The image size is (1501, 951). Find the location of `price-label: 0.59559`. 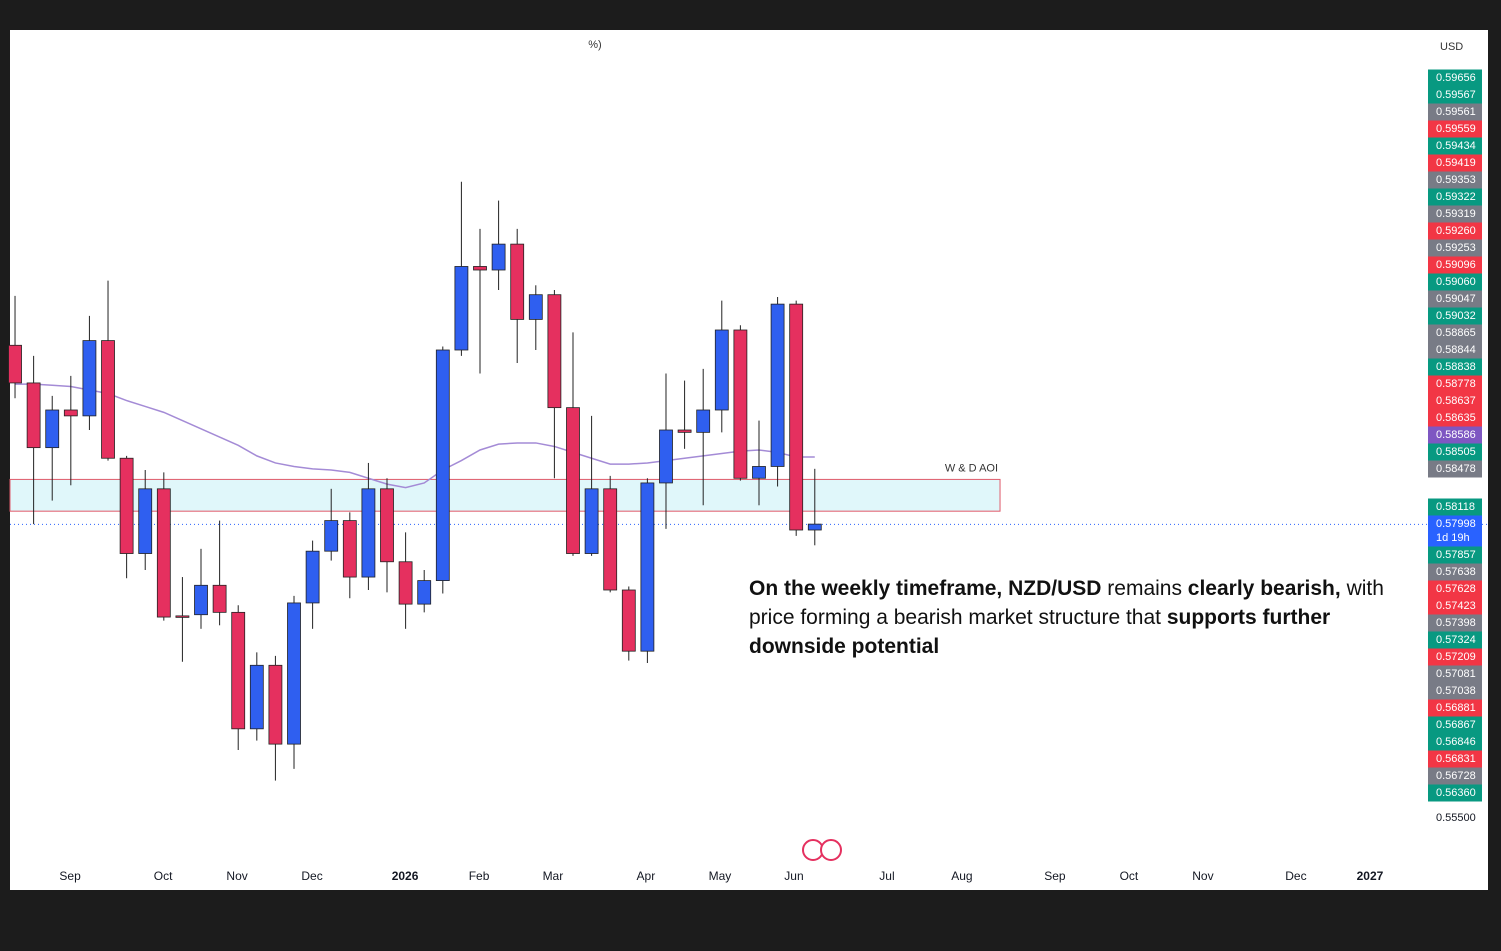

price-label: 0.59559 is located at coordinates (1456, 129).